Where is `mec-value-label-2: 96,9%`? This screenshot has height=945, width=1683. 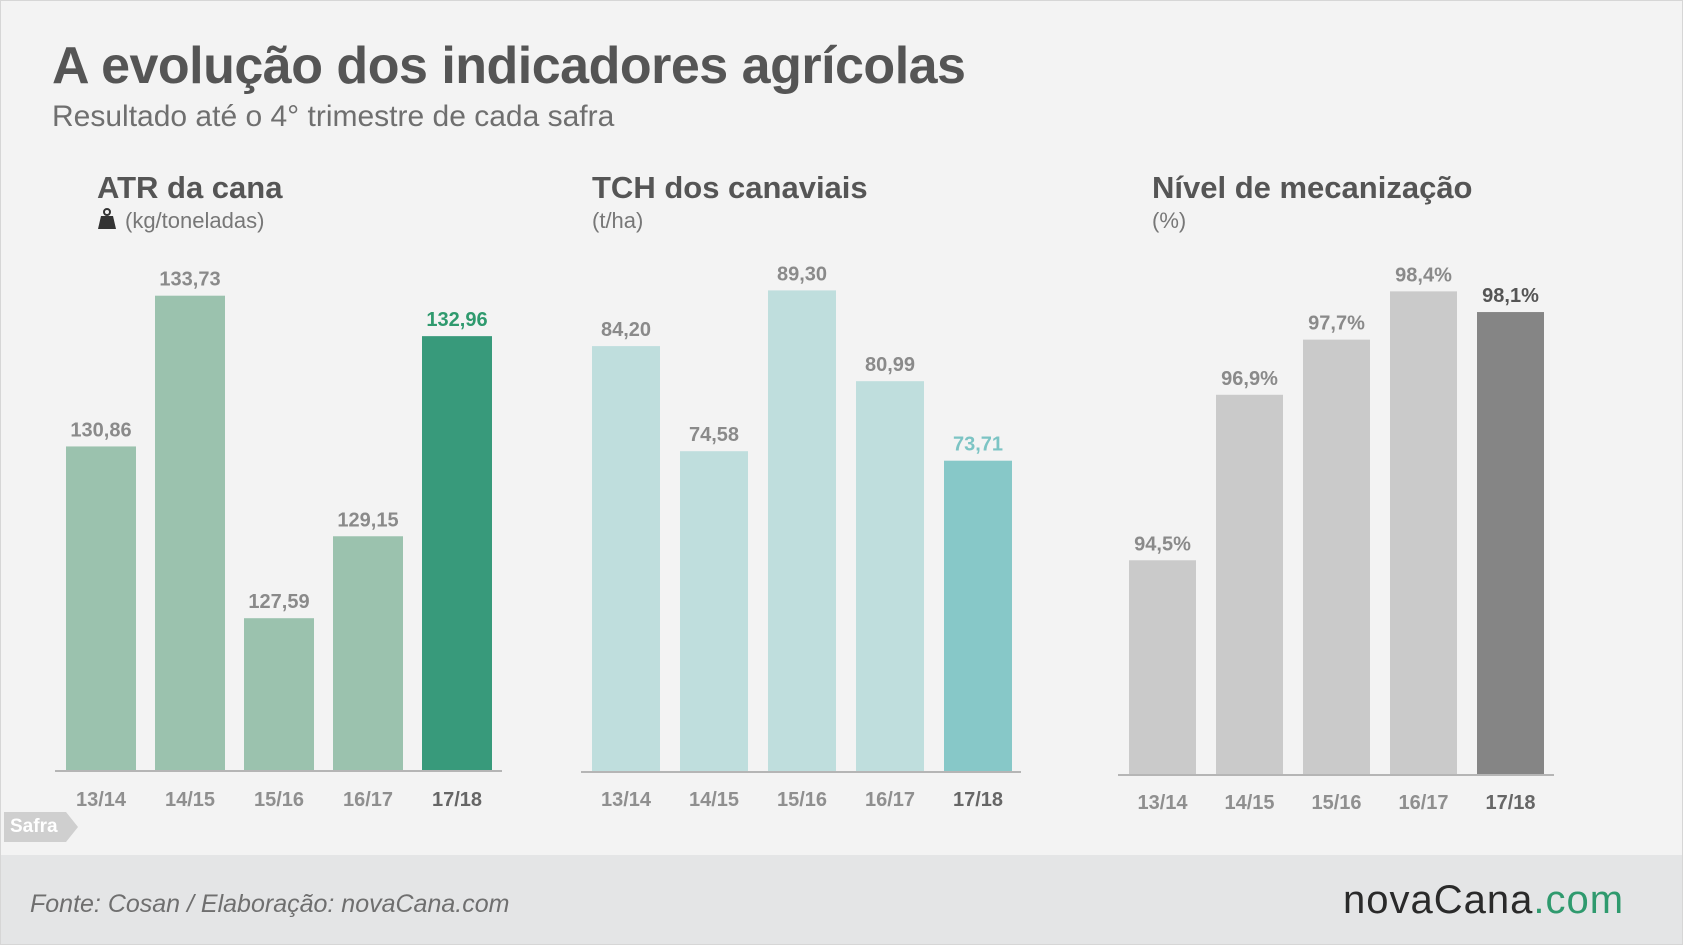 mec-value-label-2: 96,9% is located at coordinates (1249, 379).